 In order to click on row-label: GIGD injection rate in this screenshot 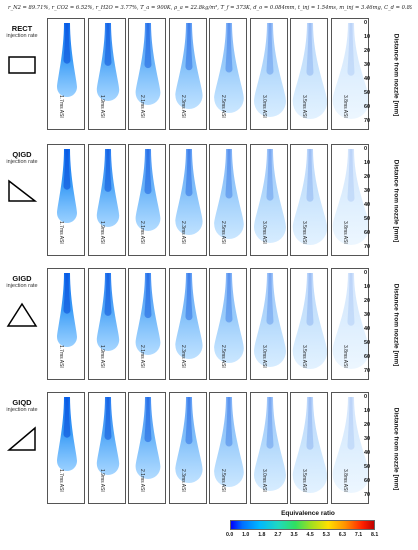, I will do `click(22, 282)`.